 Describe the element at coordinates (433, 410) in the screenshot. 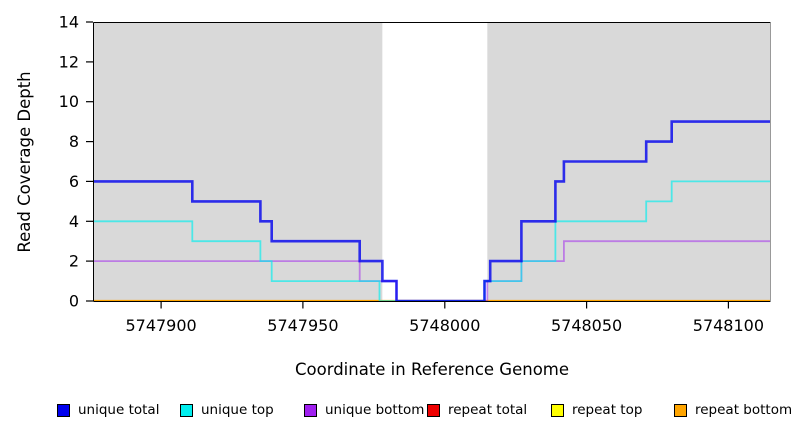

I see `legend-swatch-repeat-total` at that location.